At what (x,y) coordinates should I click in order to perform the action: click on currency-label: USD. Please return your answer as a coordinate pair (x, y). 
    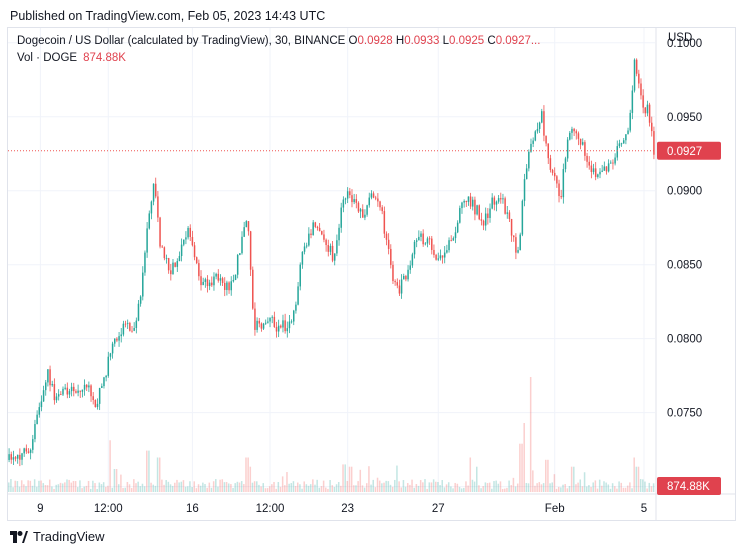
    Looking at the image, I should click on (680, 38).